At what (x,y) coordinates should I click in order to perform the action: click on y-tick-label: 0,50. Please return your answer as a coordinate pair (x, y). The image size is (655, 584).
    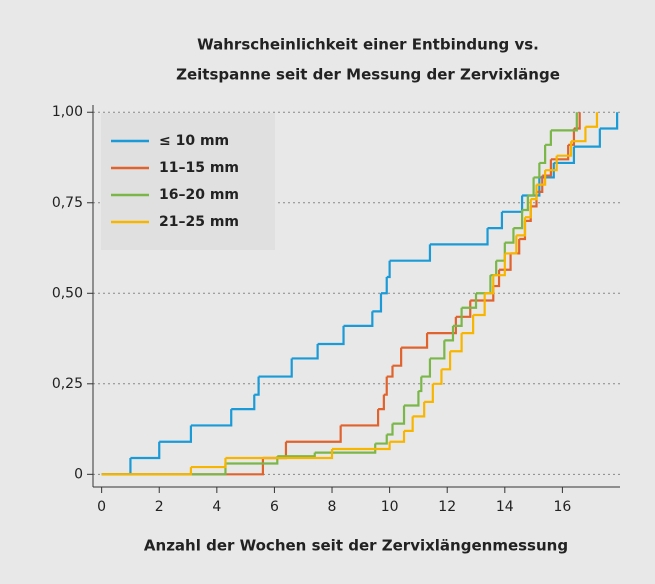
    Looking at the image, I should click on (67, 293).